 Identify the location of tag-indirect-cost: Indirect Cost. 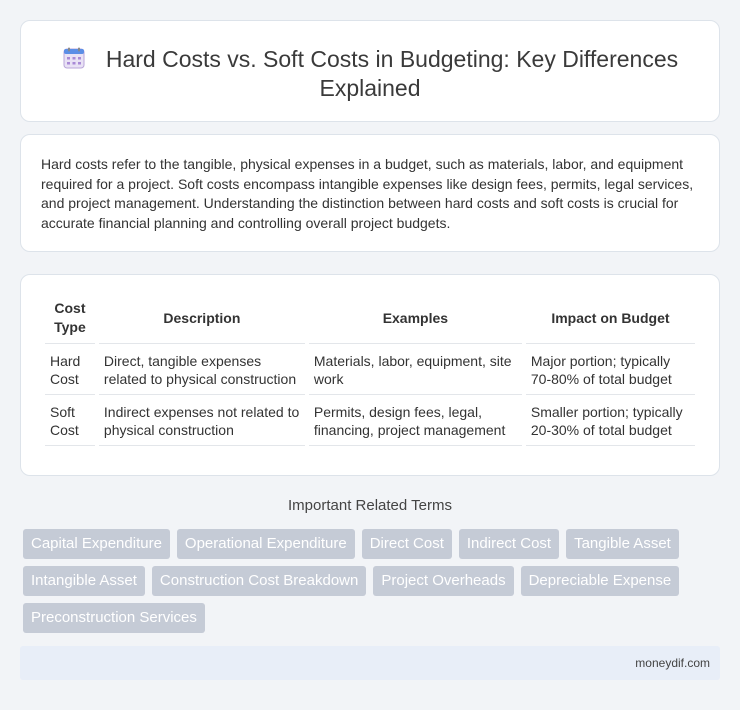
(509, 544).